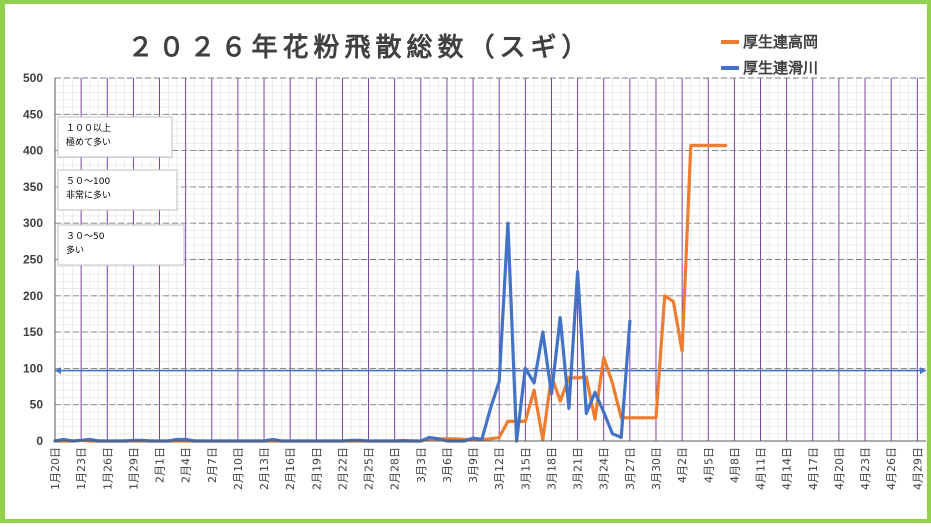 This screenshot has height=527, width=931. Describe the element at coordinates (186, 465) in the screenshot. I see `x-tick-label: 2月4日` at that location.